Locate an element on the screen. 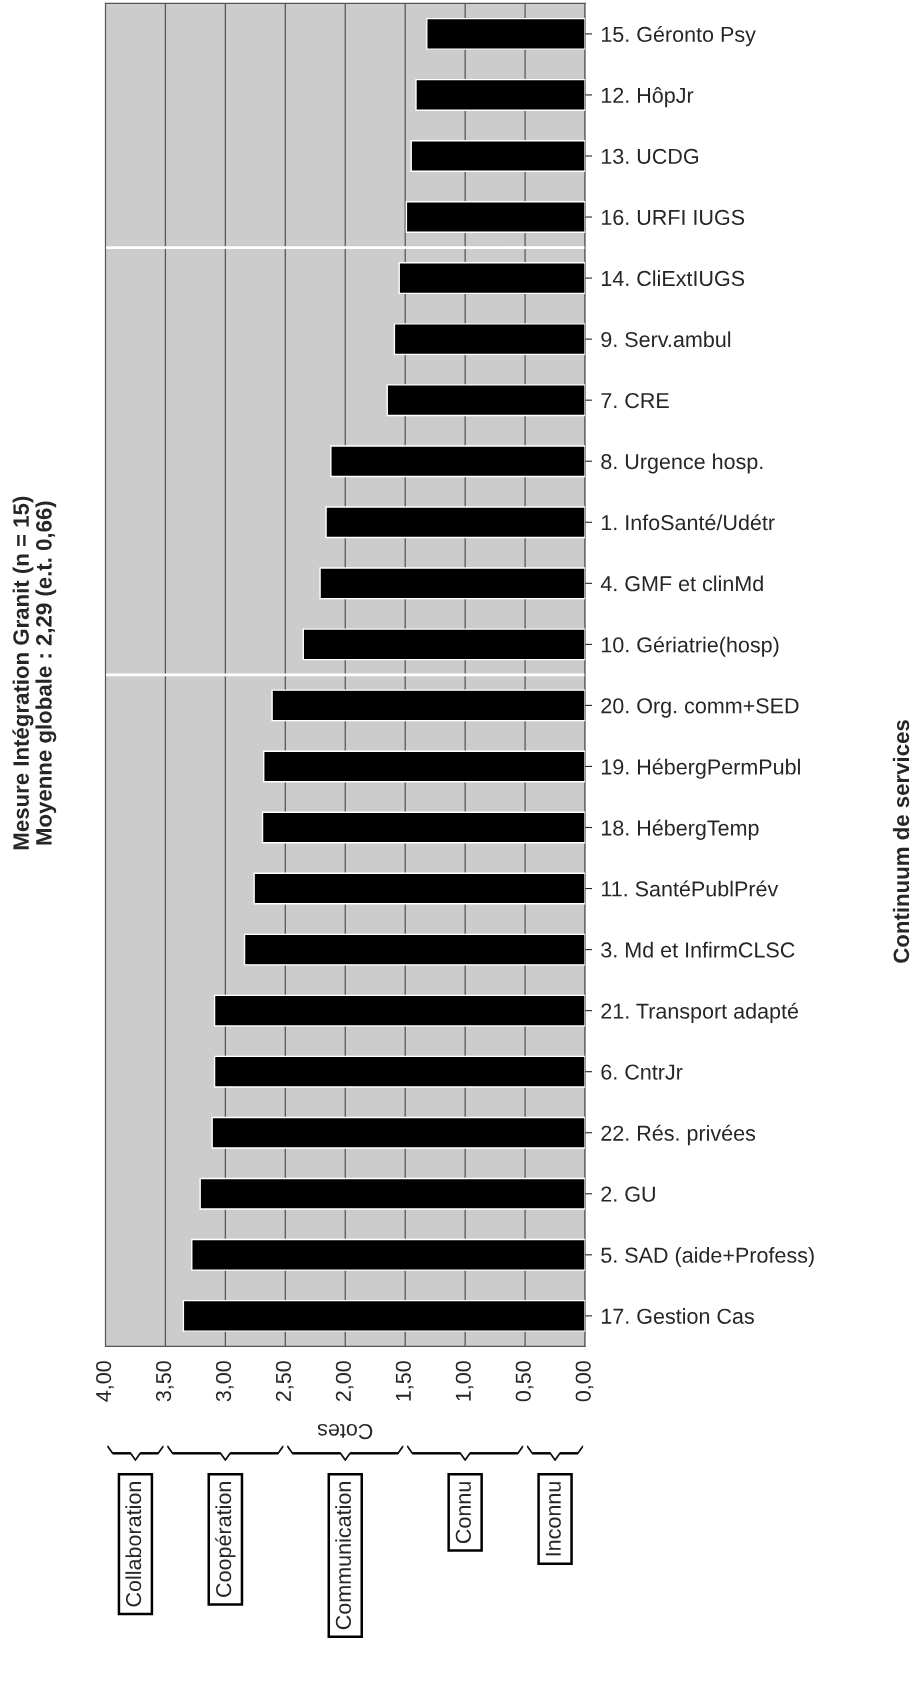 The height and width of the screenshot is (1683, 917). x-tick-label: 0,00 is located at coordinates (584, 1381).